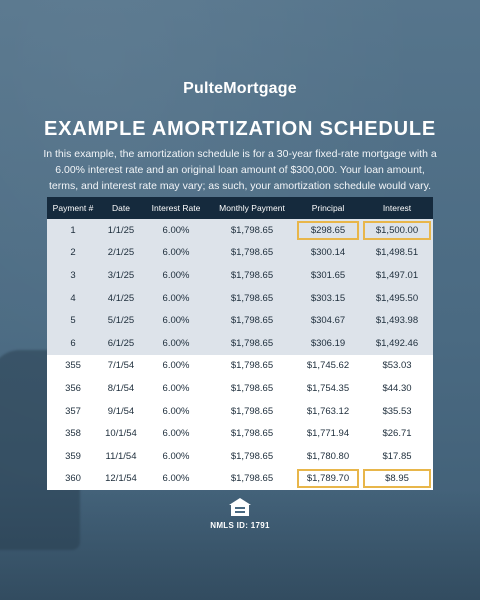  What do you see at coordinates (73, 479) in the screenshot?
I see `cell-payment-number: 360` at bounding box center [73, 479].